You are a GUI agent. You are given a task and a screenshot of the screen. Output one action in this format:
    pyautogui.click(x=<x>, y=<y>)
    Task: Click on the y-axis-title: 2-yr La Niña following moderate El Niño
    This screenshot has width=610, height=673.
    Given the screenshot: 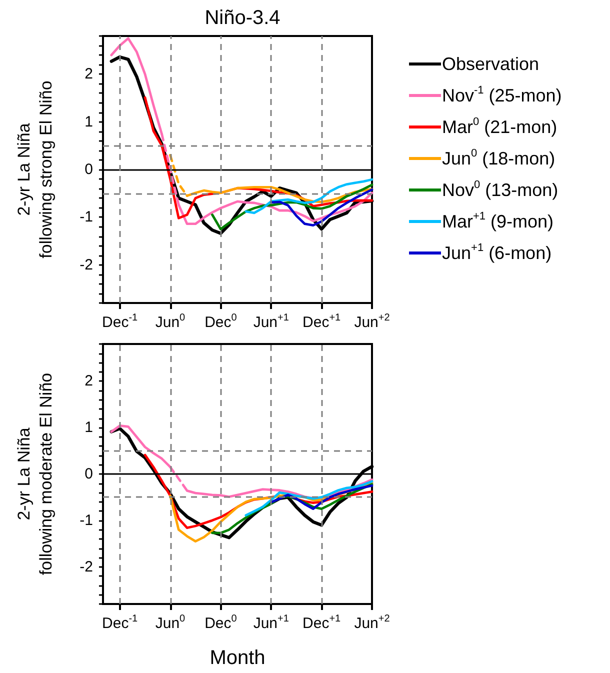 What is the action you would take?
    pyautogui.click(x=35, y=474)
    